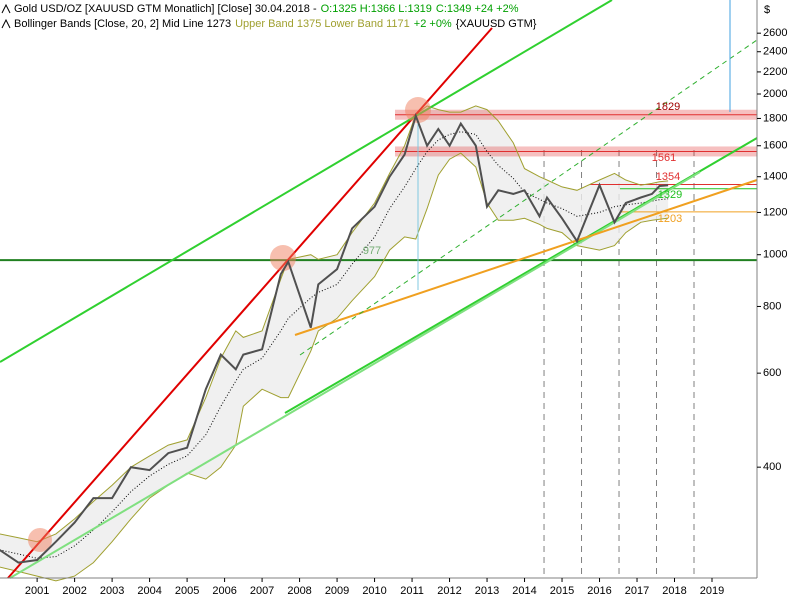 The width and height of the screenshot is (800, 600). I want to click on level-label: 1203, so click(670, 219).